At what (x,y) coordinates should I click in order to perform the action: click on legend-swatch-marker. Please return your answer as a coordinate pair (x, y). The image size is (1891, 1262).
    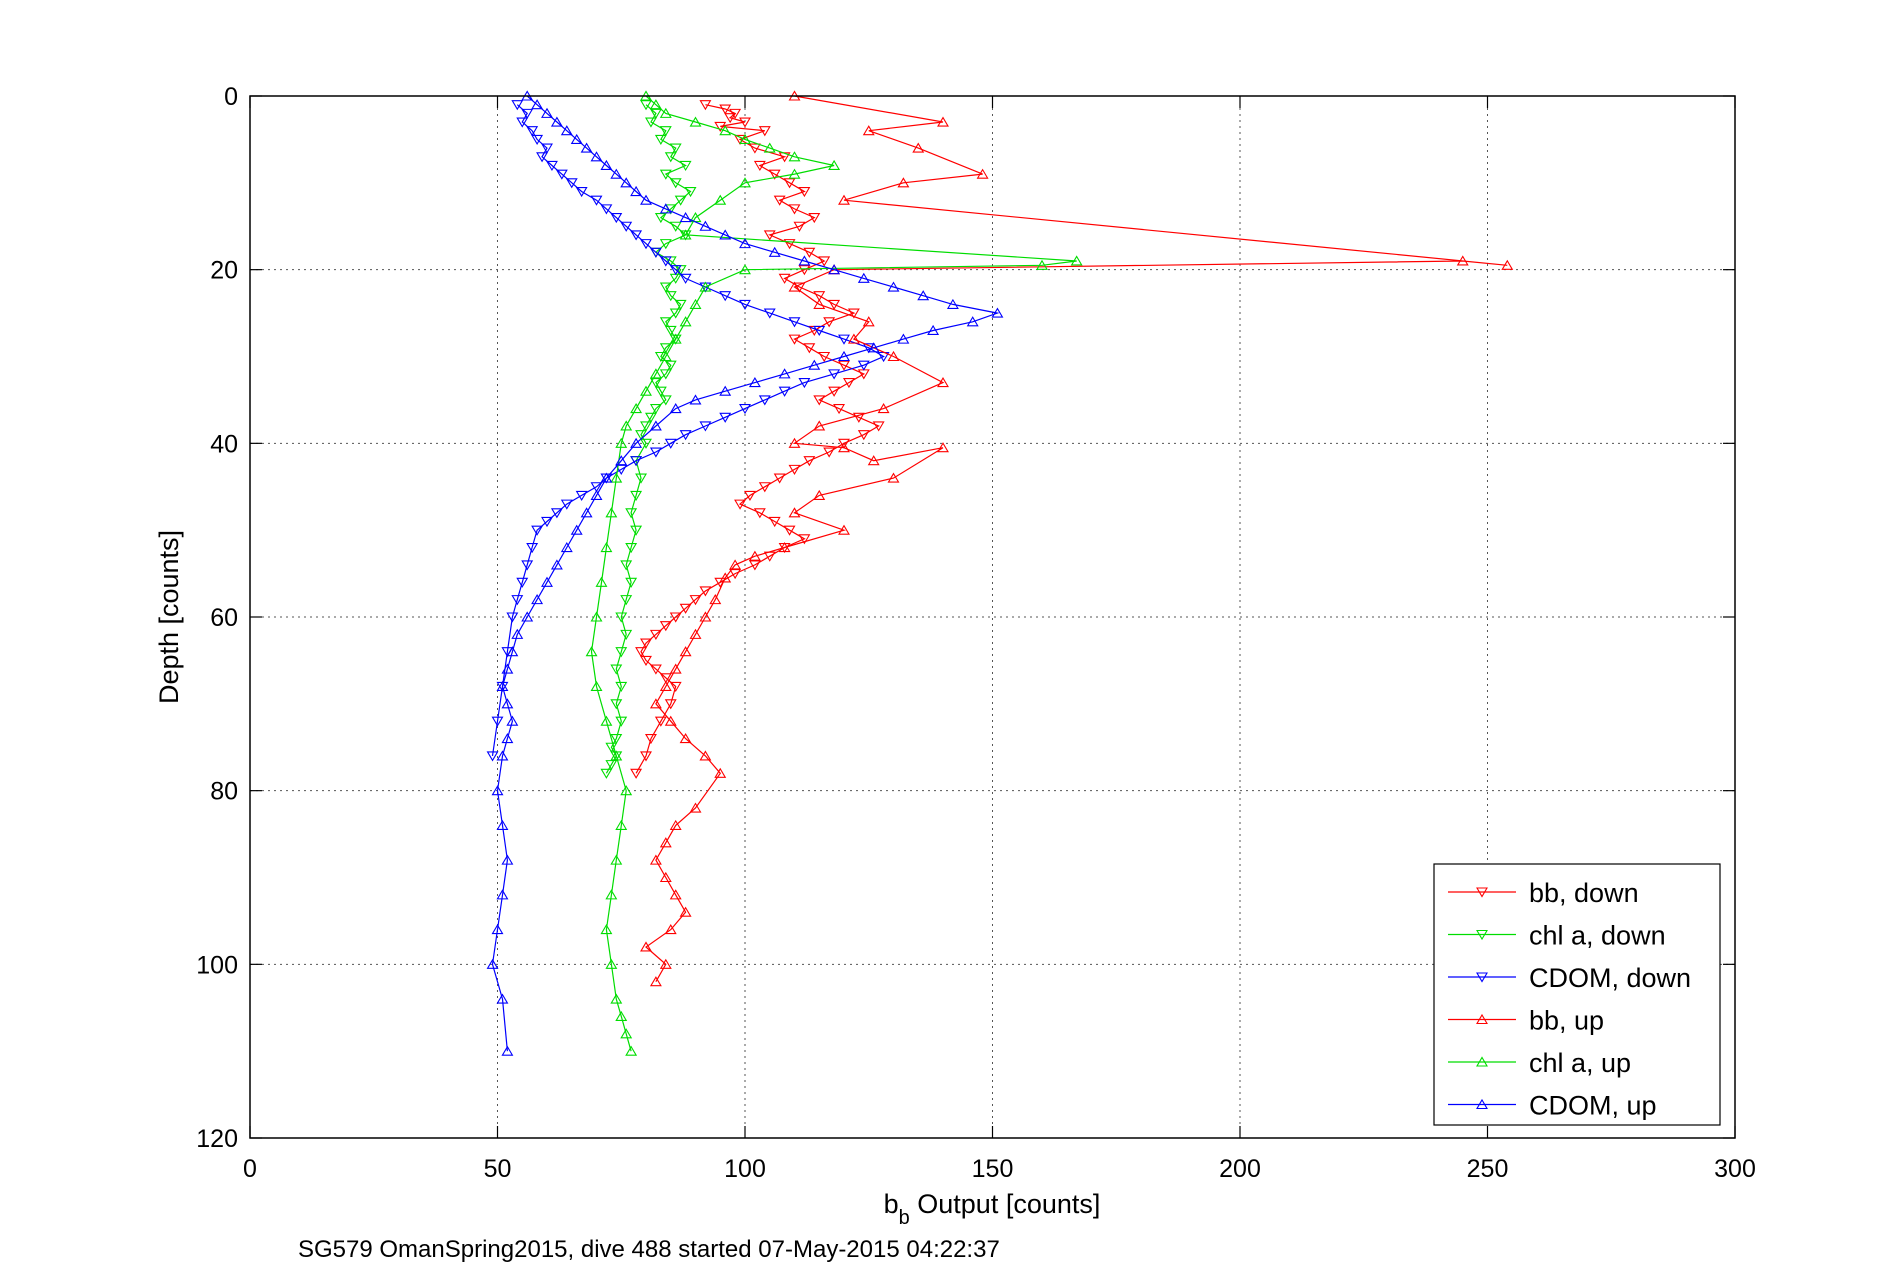
    Looking at the image, I should click on (1482, 892).